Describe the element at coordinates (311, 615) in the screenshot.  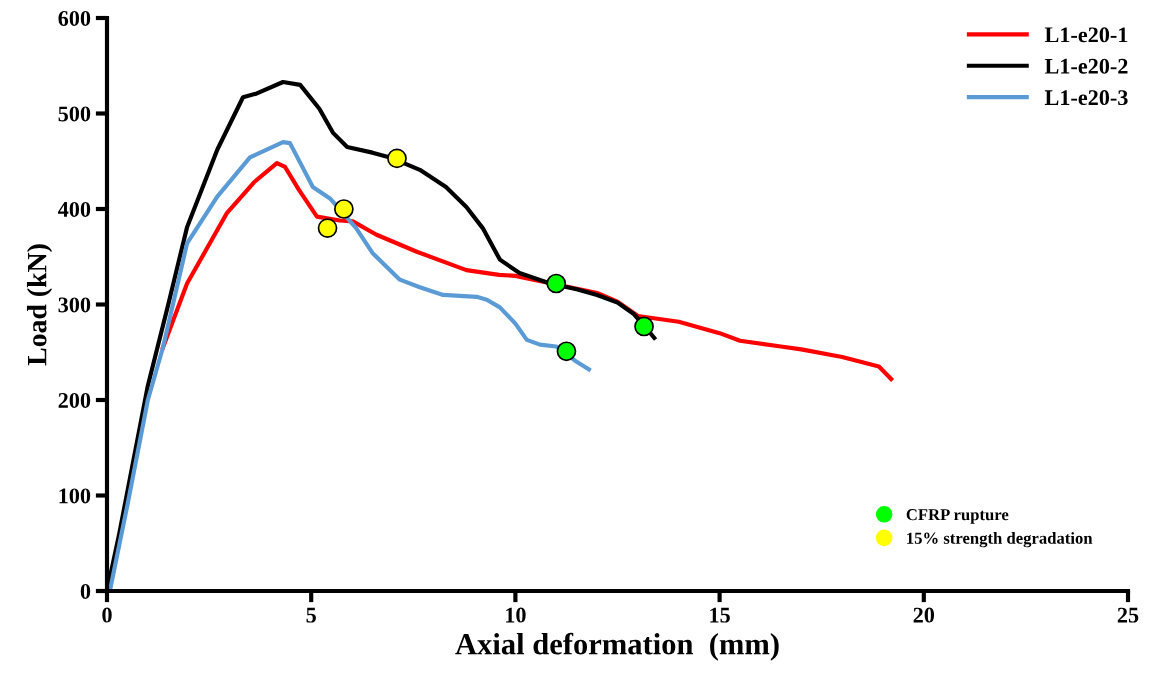
I see `x-tick-label: 5` at that location.